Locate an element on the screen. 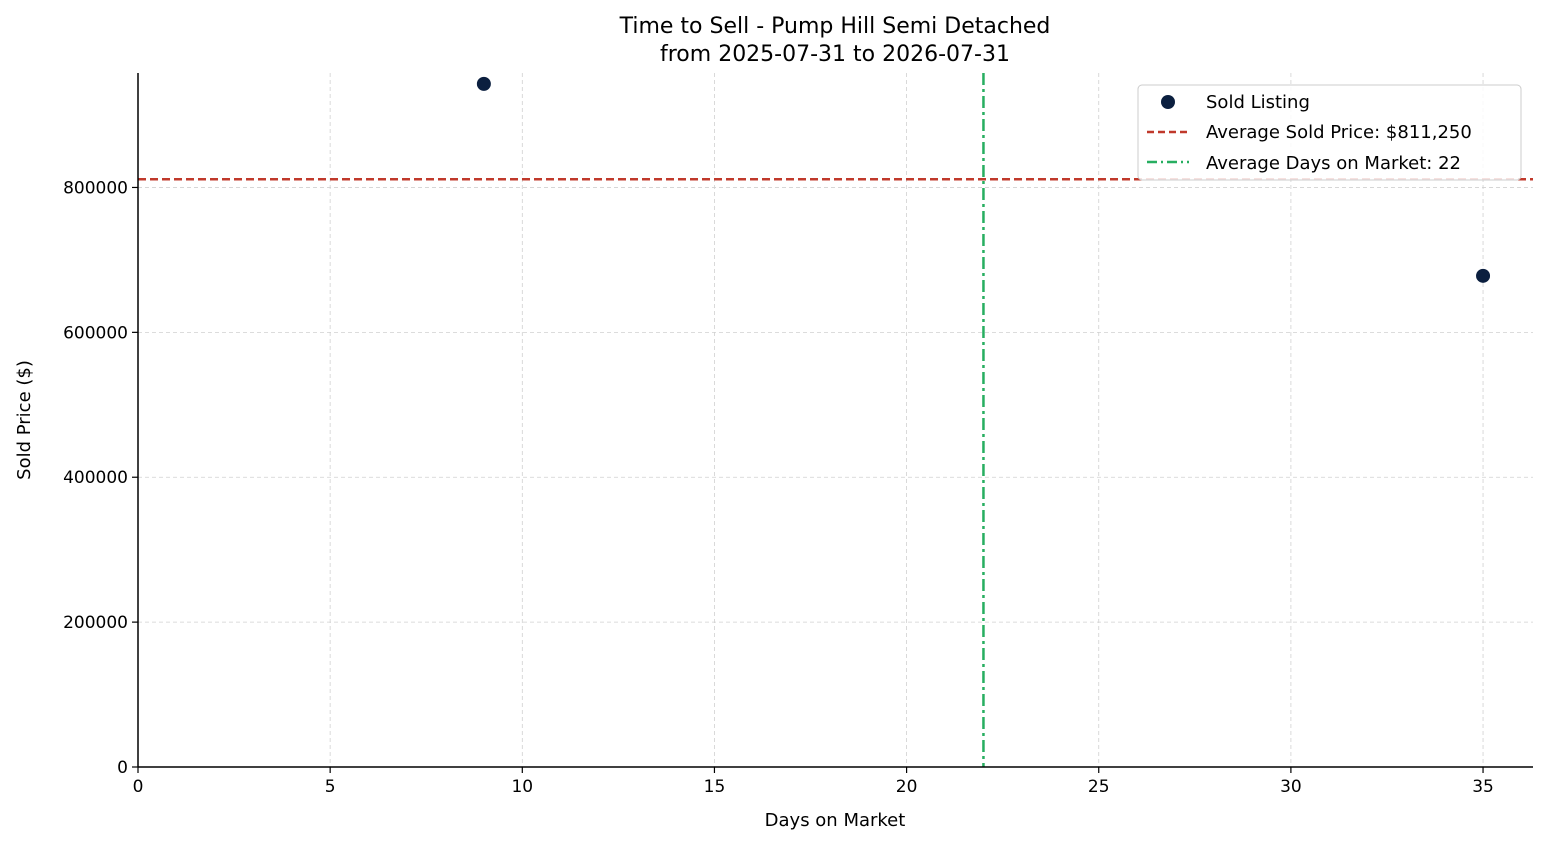 The image size is (1547, 845). x-tick-label: 20 is located at coordinates (907, 787).